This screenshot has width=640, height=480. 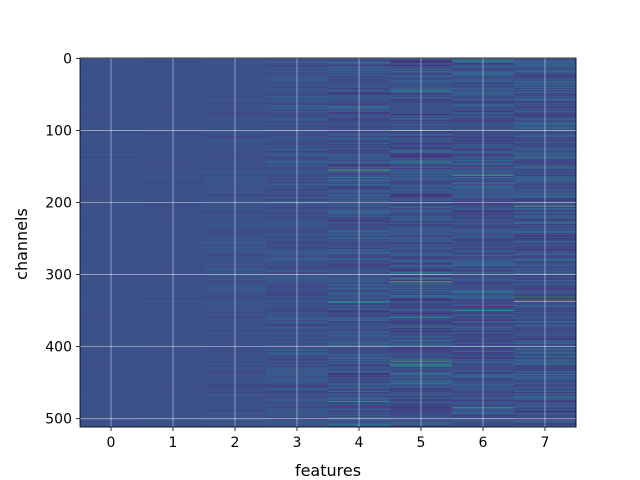 What do you see at coordinates (58, 420) in the screenshot?
I see `y-tick-label: 500` at bounding box center [58, 420].